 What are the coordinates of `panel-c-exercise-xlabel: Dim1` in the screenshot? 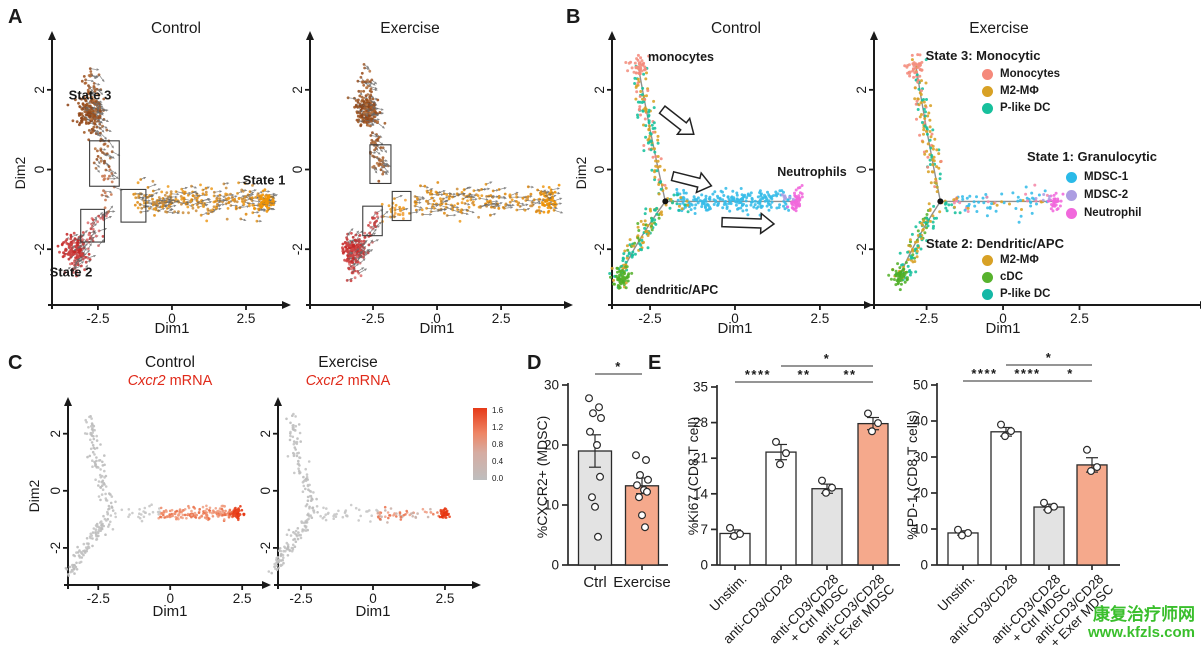 It's located at (373, 611).